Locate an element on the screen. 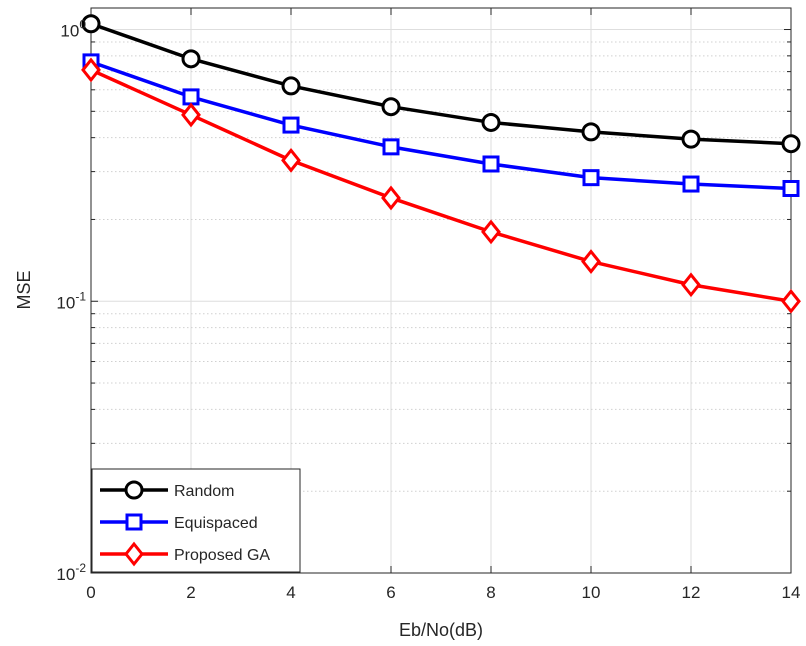 Image resolution: width=806 pixels, height=646 pixels. y-tick-label: 10⁻¹ is located at coordinates (71, 300).